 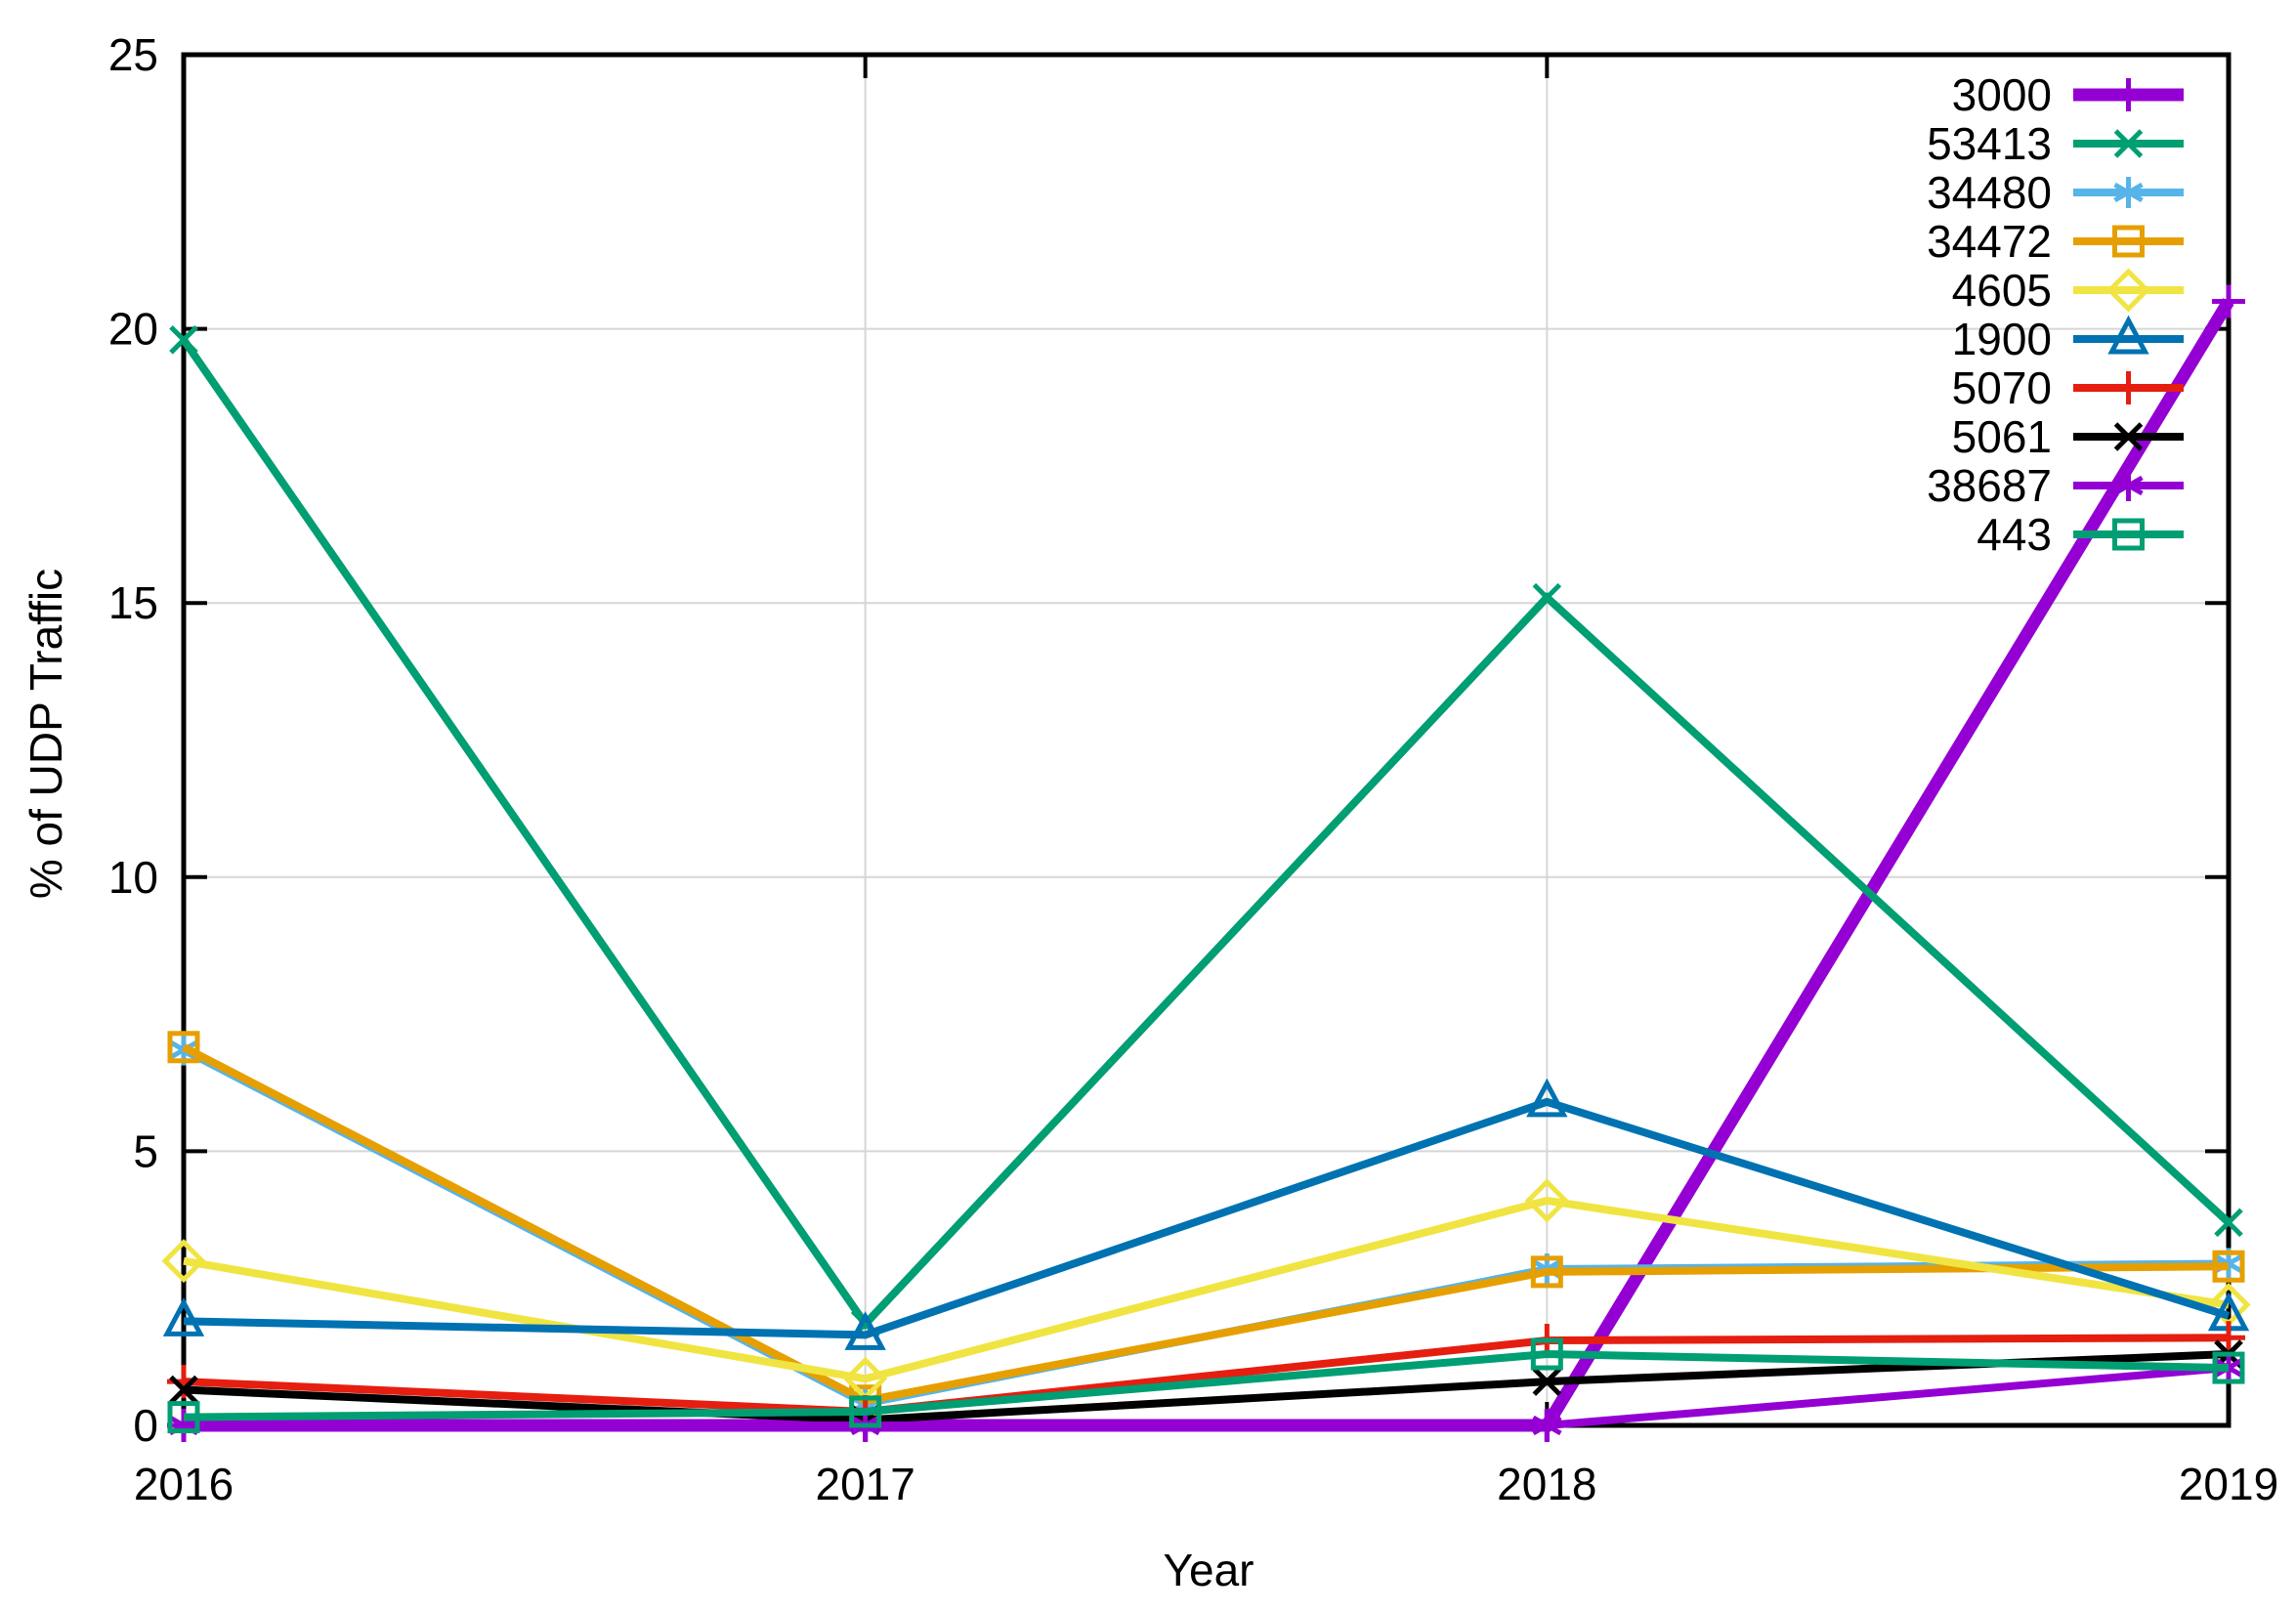 I want to click on legend-row-1900: 1900, so click(x=2068, y=339).